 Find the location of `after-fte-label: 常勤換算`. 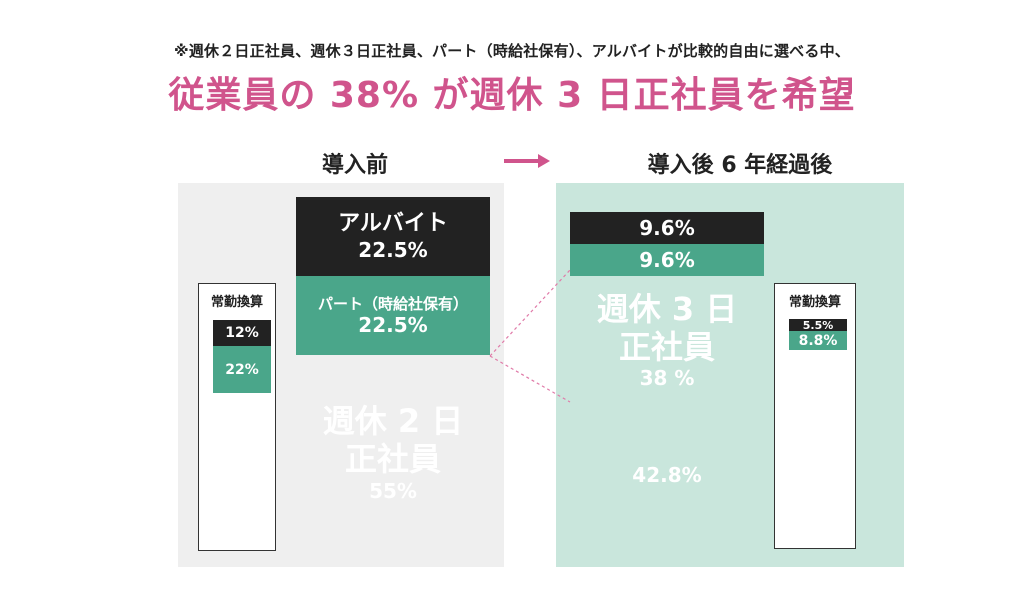

after-fte-label: 常勤換算 is located at coordinates (814, 302).